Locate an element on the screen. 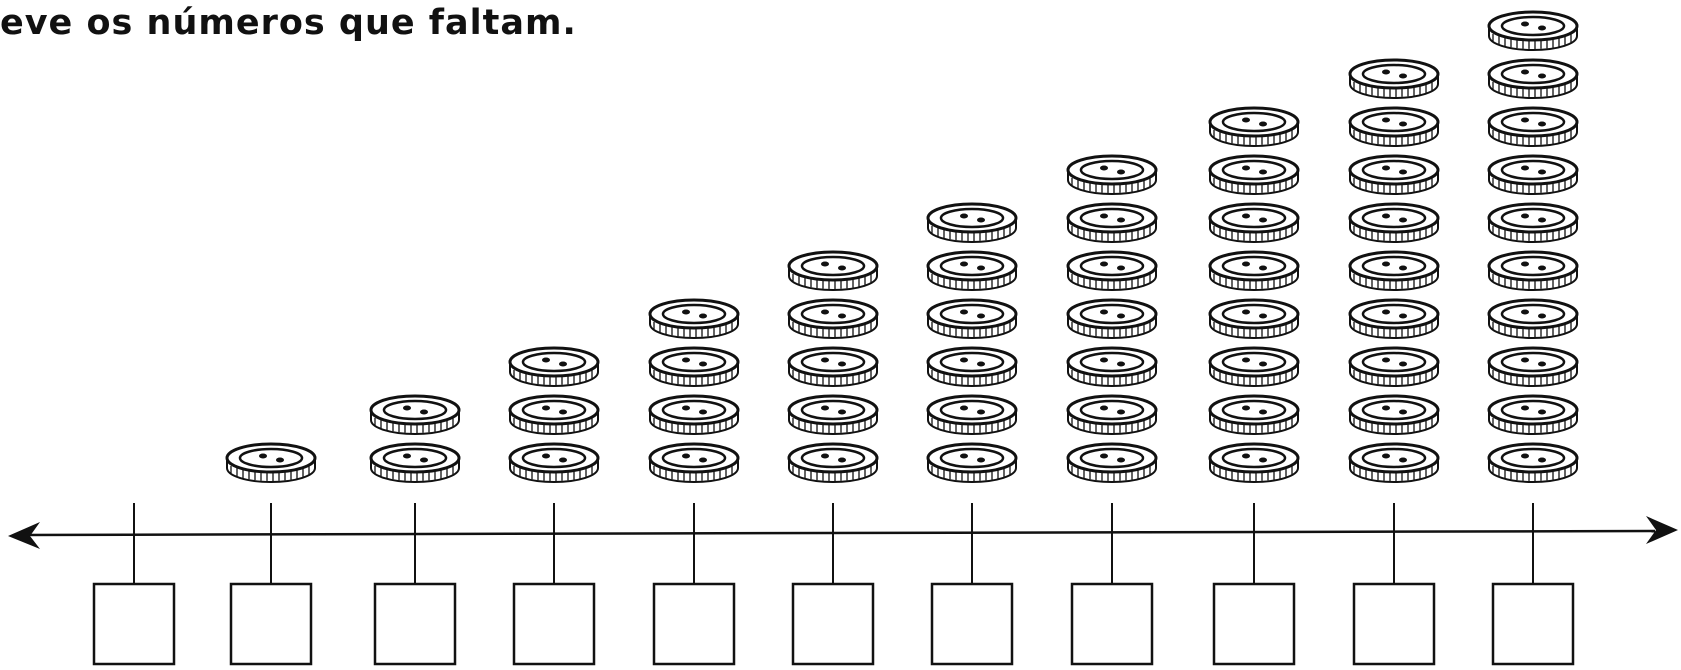  number-line is located at coordinates (838, 533).